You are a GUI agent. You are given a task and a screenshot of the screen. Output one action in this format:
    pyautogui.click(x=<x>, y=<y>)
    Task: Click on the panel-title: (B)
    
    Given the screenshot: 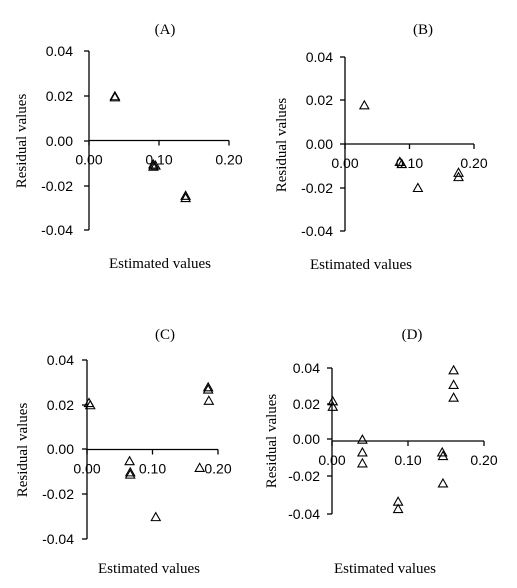 What is the action you would take?
    pyautogui.click(x=423, y=30)
    